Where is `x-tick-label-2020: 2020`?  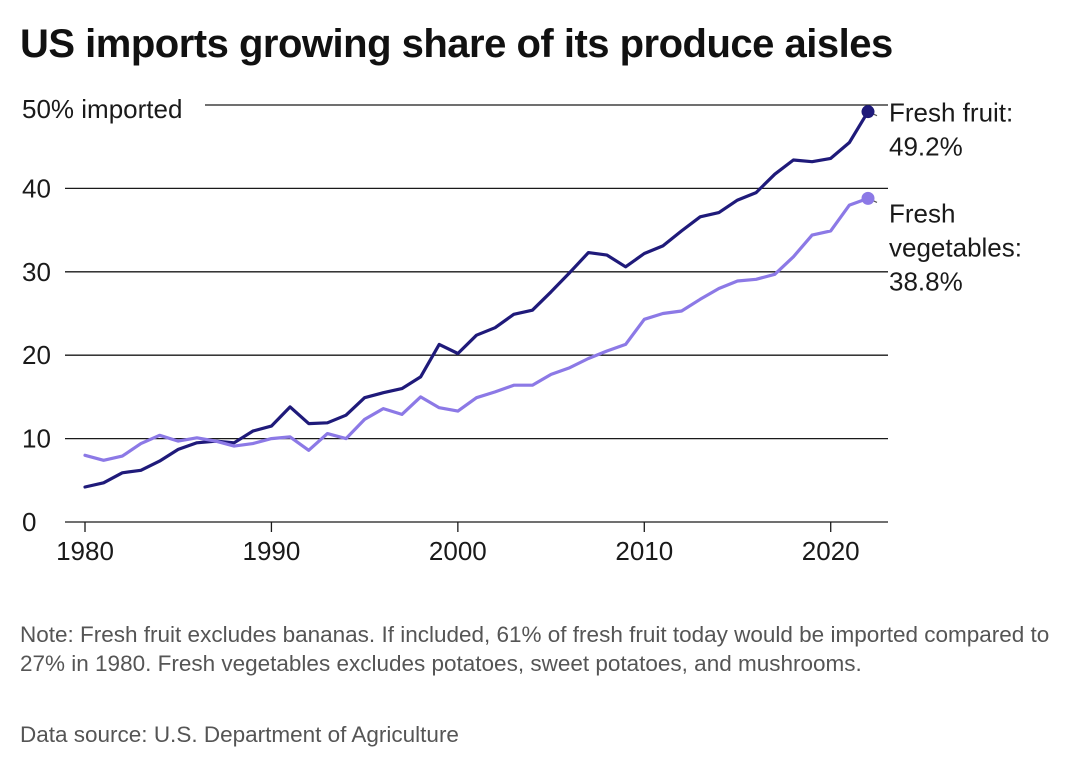
x-tick-label-2020: 2020 is located at coordinates (831, 551).